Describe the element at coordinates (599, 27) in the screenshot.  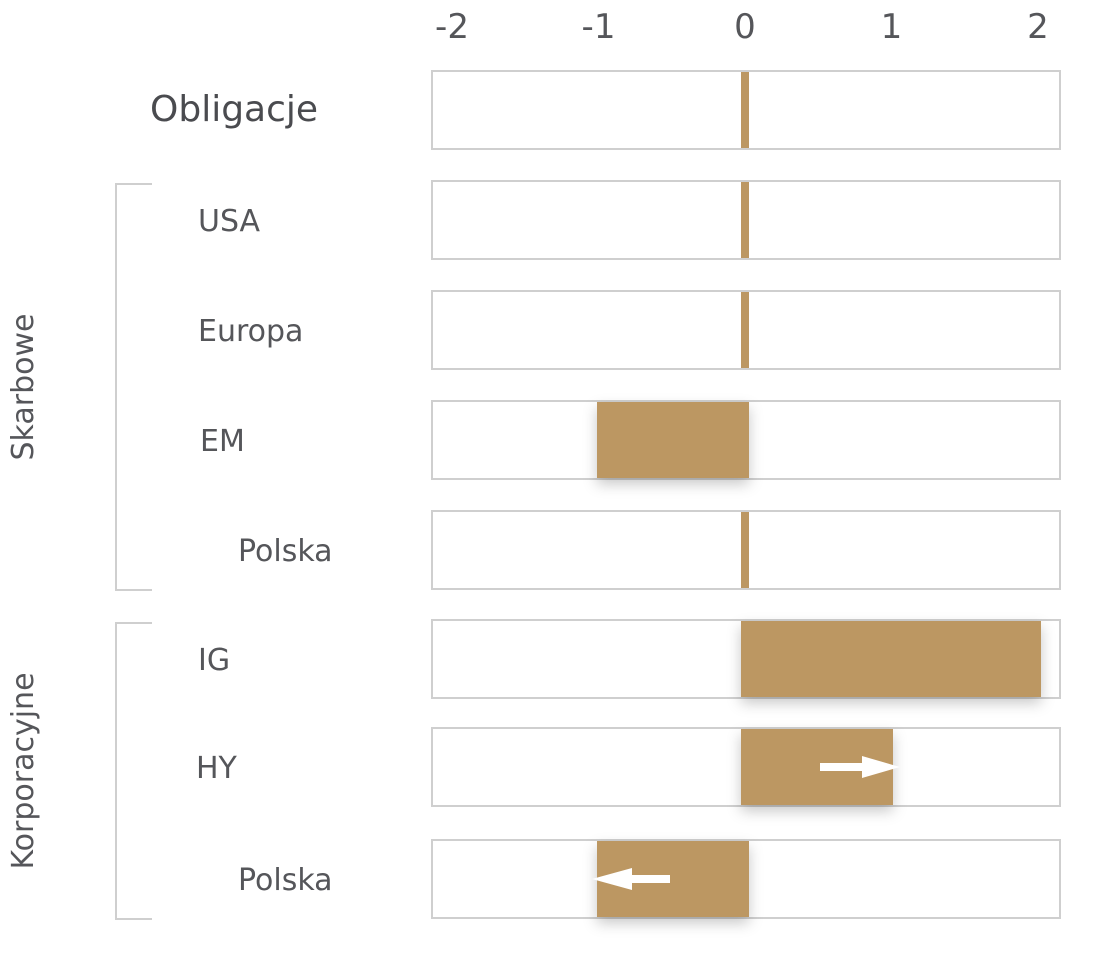
I see `x-tick-label: -1` at that location.